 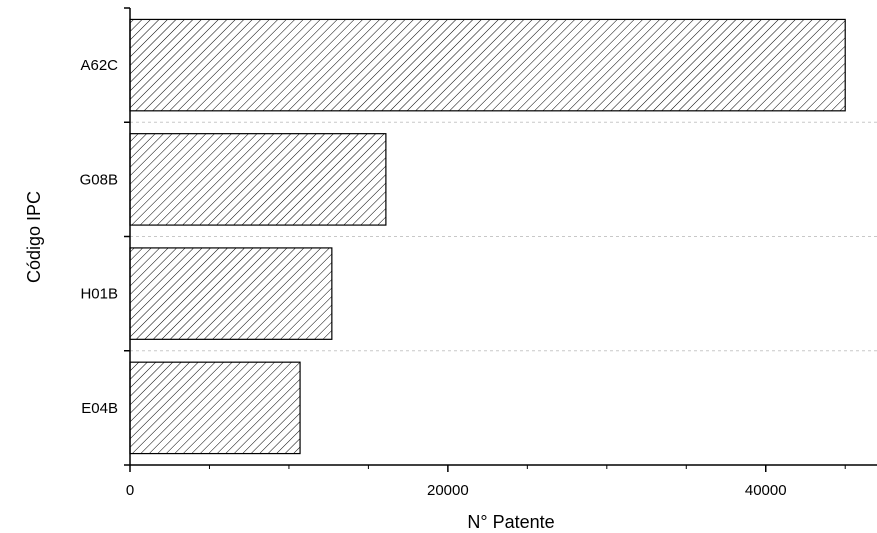 What do you see at coordinates (231, 293) in the screenshot?
I see `bar-h01b` at bounding box center [231, 293].